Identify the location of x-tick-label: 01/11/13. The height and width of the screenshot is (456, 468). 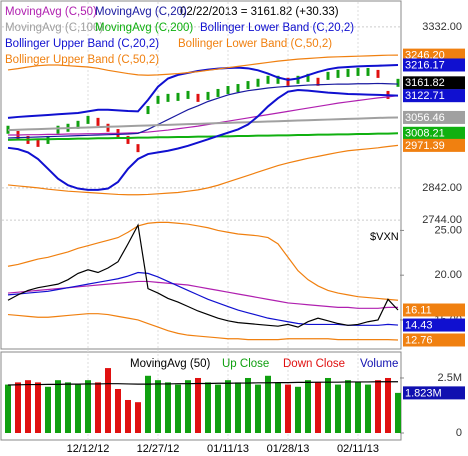
(228, 449).